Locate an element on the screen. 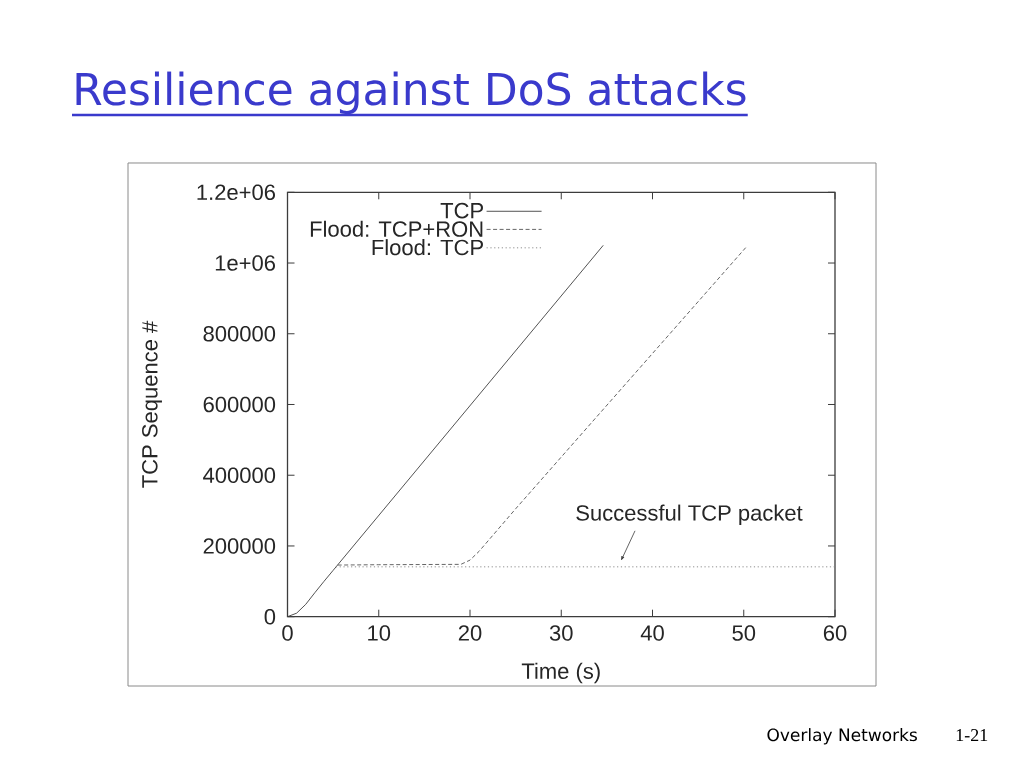 Image resolution: width=1024 pixels, height=768 pixels. x-axis-title: Time (s) is located at coordinates (560, 673).